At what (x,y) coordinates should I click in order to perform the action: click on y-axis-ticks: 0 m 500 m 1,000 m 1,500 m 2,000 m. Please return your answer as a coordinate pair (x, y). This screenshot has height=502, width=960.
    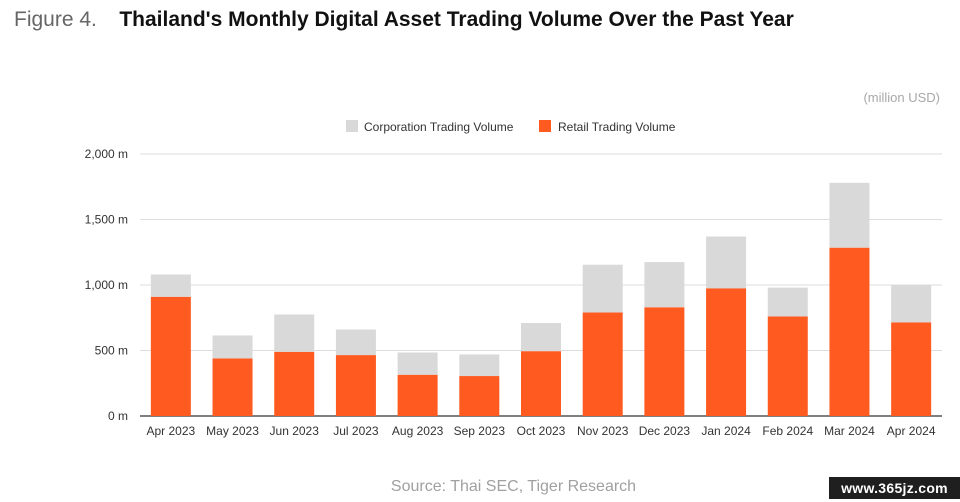
    Looking at the image, I should click on (106, 285).